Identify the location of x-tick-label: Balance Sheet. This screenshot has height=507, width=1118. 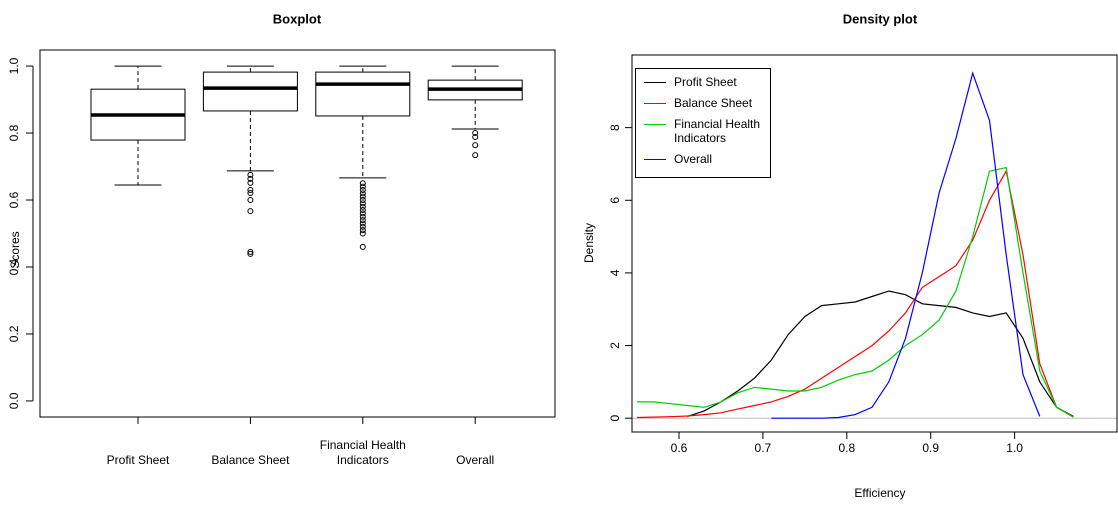
(250, 460).